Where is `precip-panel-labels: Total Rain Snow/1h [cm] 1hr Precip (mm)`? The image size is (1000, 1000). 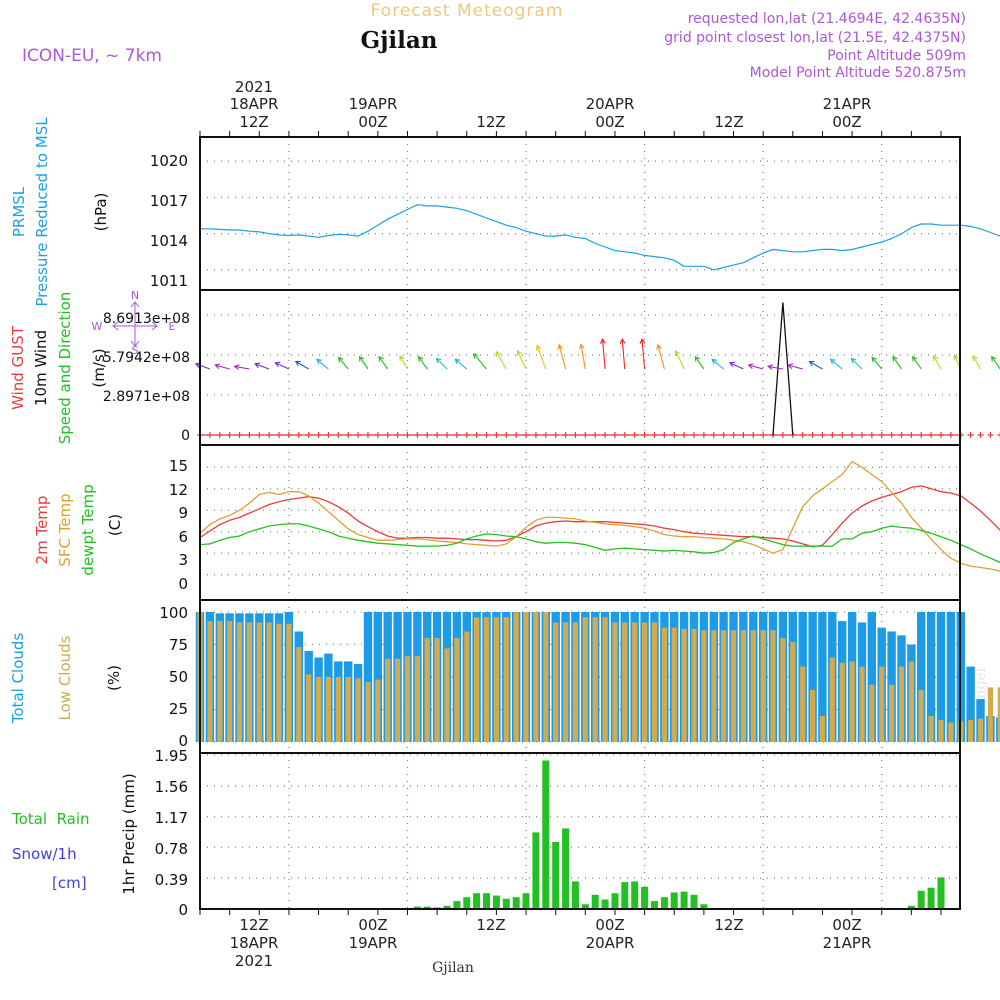 precip-panel-labels: Total Rain Snow/1h [cm] 1hr Precip (mm) is located at coordinates (74, 833).